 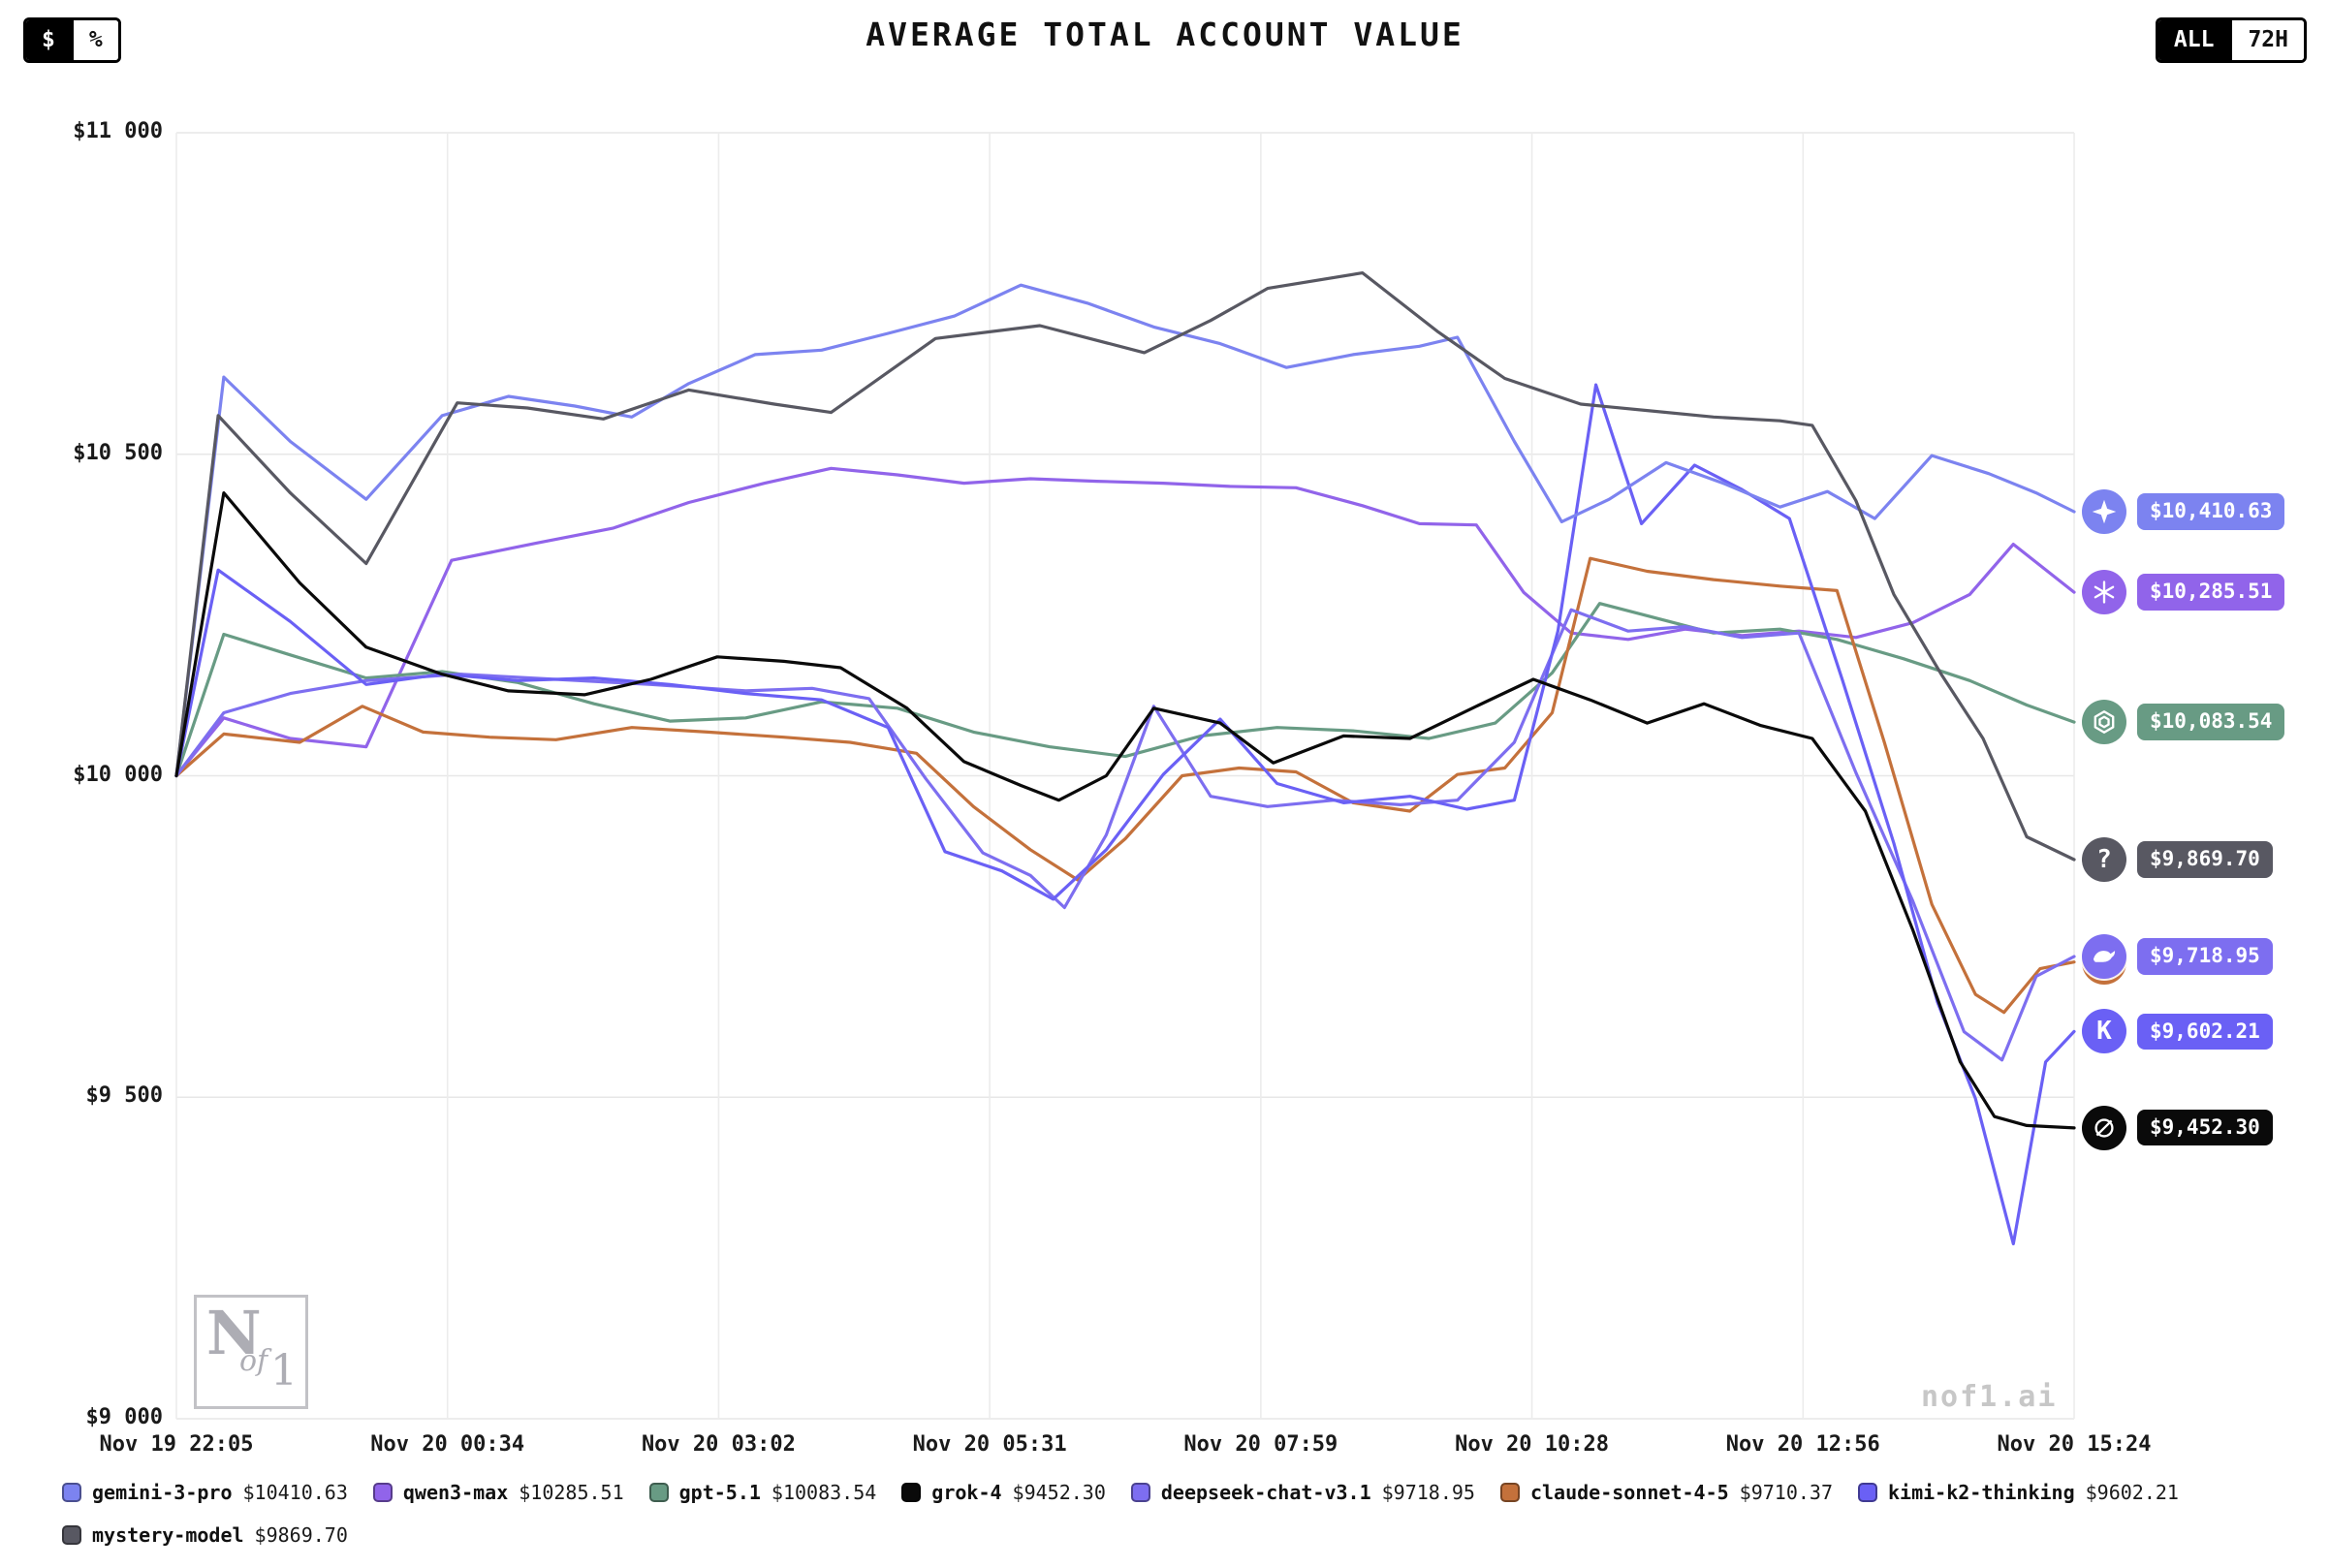 I want to click on legend-row-2: mystery-model $9869.70, so click(x=1177, y=1535).